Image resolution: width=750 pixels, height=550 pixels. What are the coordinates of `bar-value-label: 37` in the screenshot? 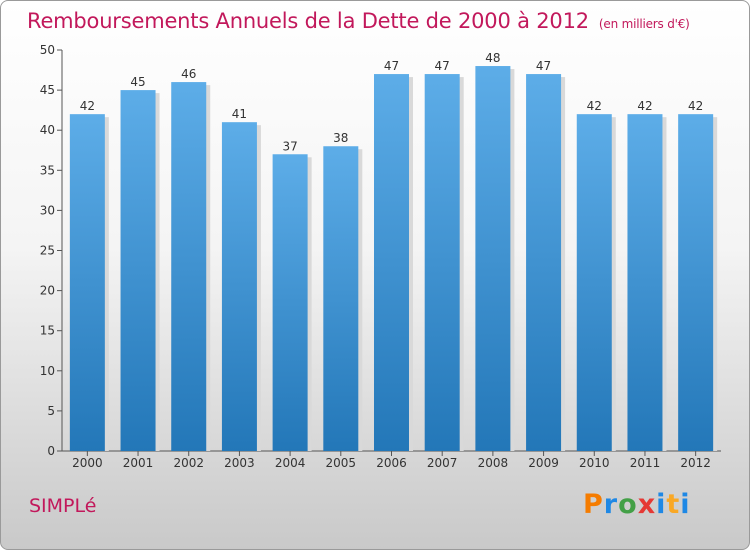 It's located at (289, 146).